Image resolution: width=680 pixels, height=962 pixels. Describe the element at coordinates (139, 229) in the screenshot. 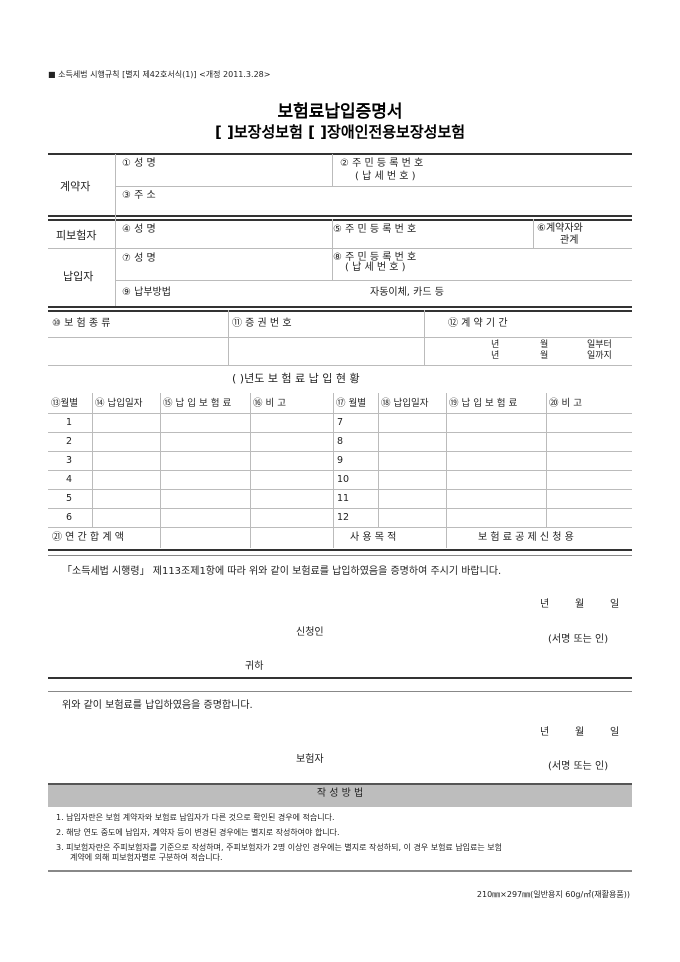

I see `insured-name-label: ④ 성 명` at that location.